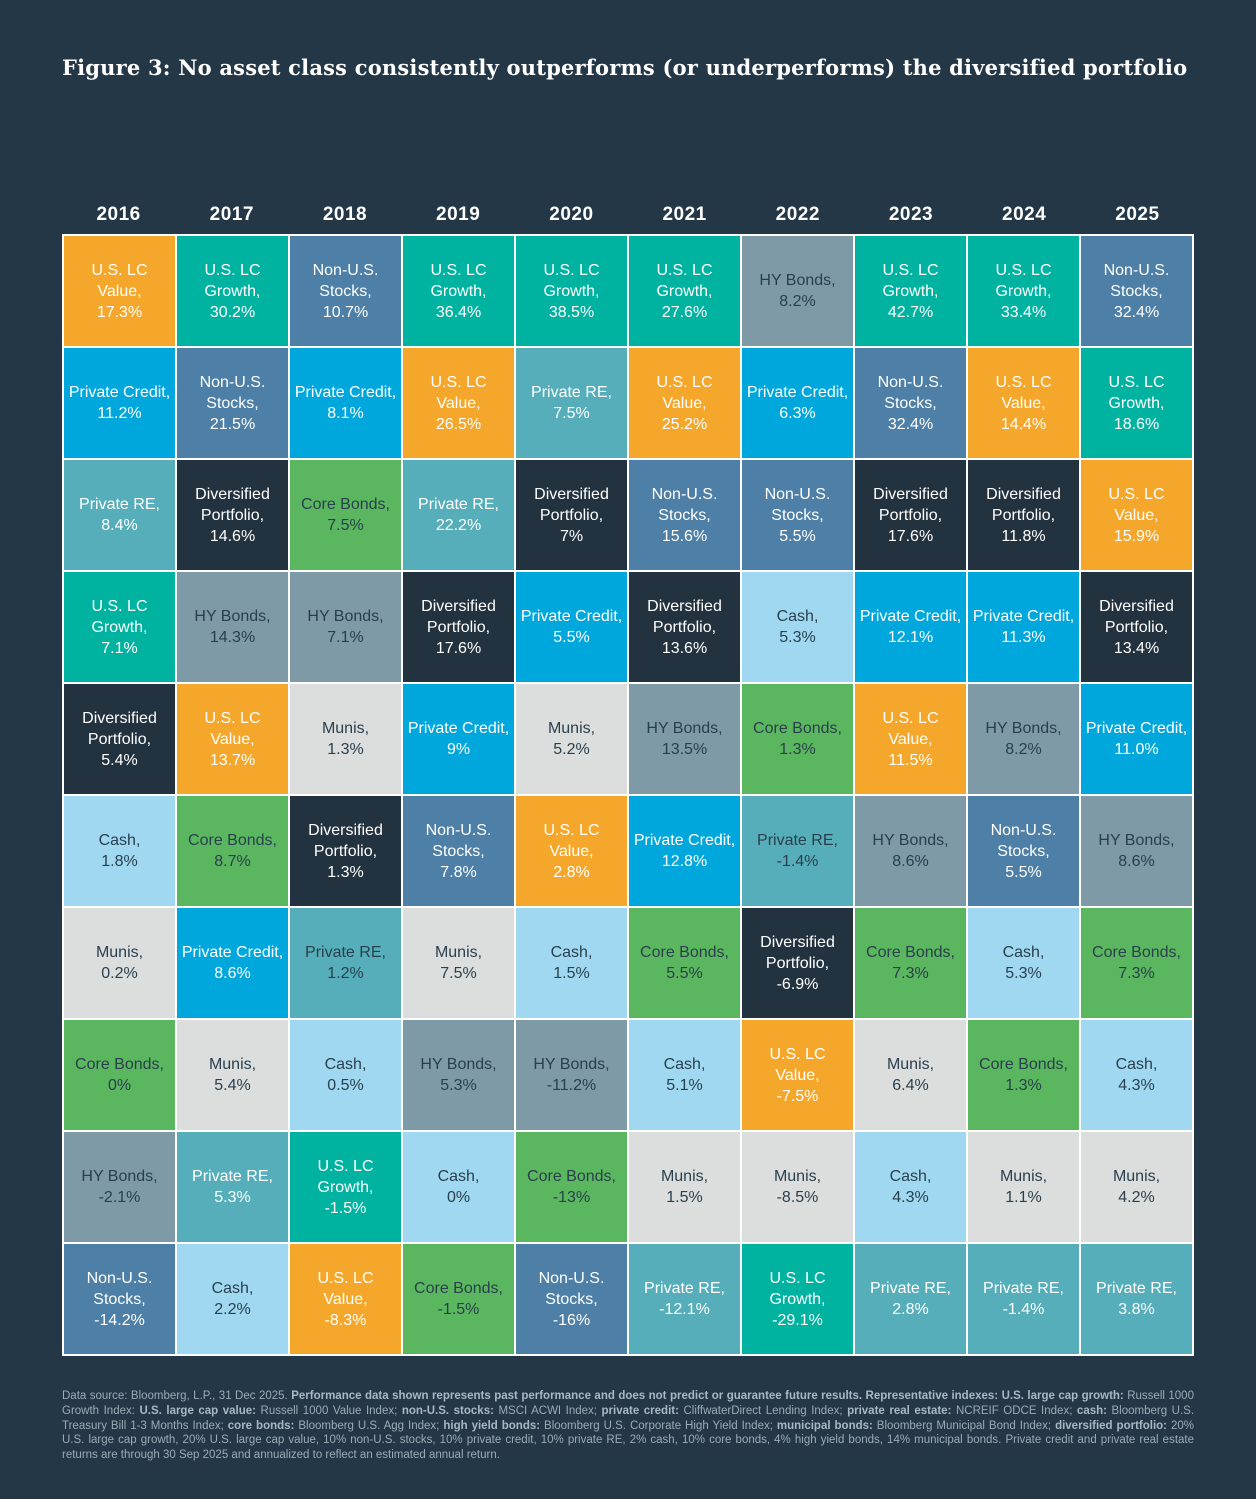 This screenshot has height=1499, width=1256. Describe the element at coordinates (232, 312) in the screenshot. I see `cell-value: 30.2%` at that location.